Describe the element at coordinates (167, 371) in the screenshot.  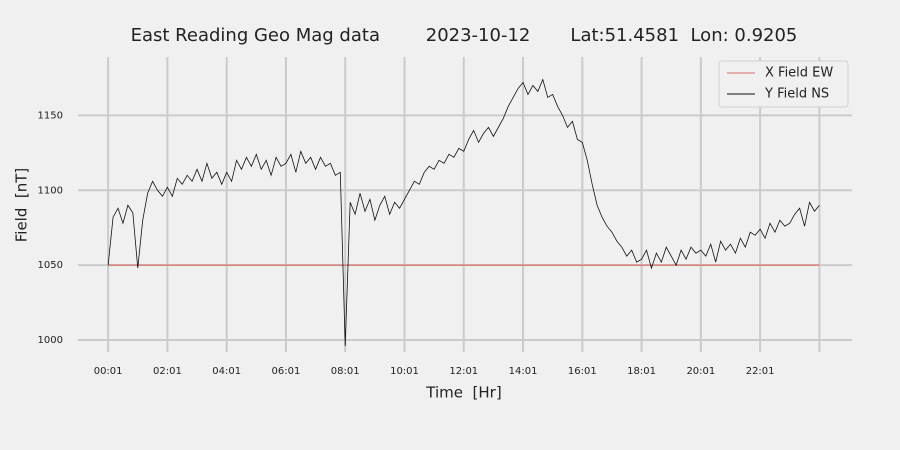
I see `x-tick-label: 02:01` at that location.